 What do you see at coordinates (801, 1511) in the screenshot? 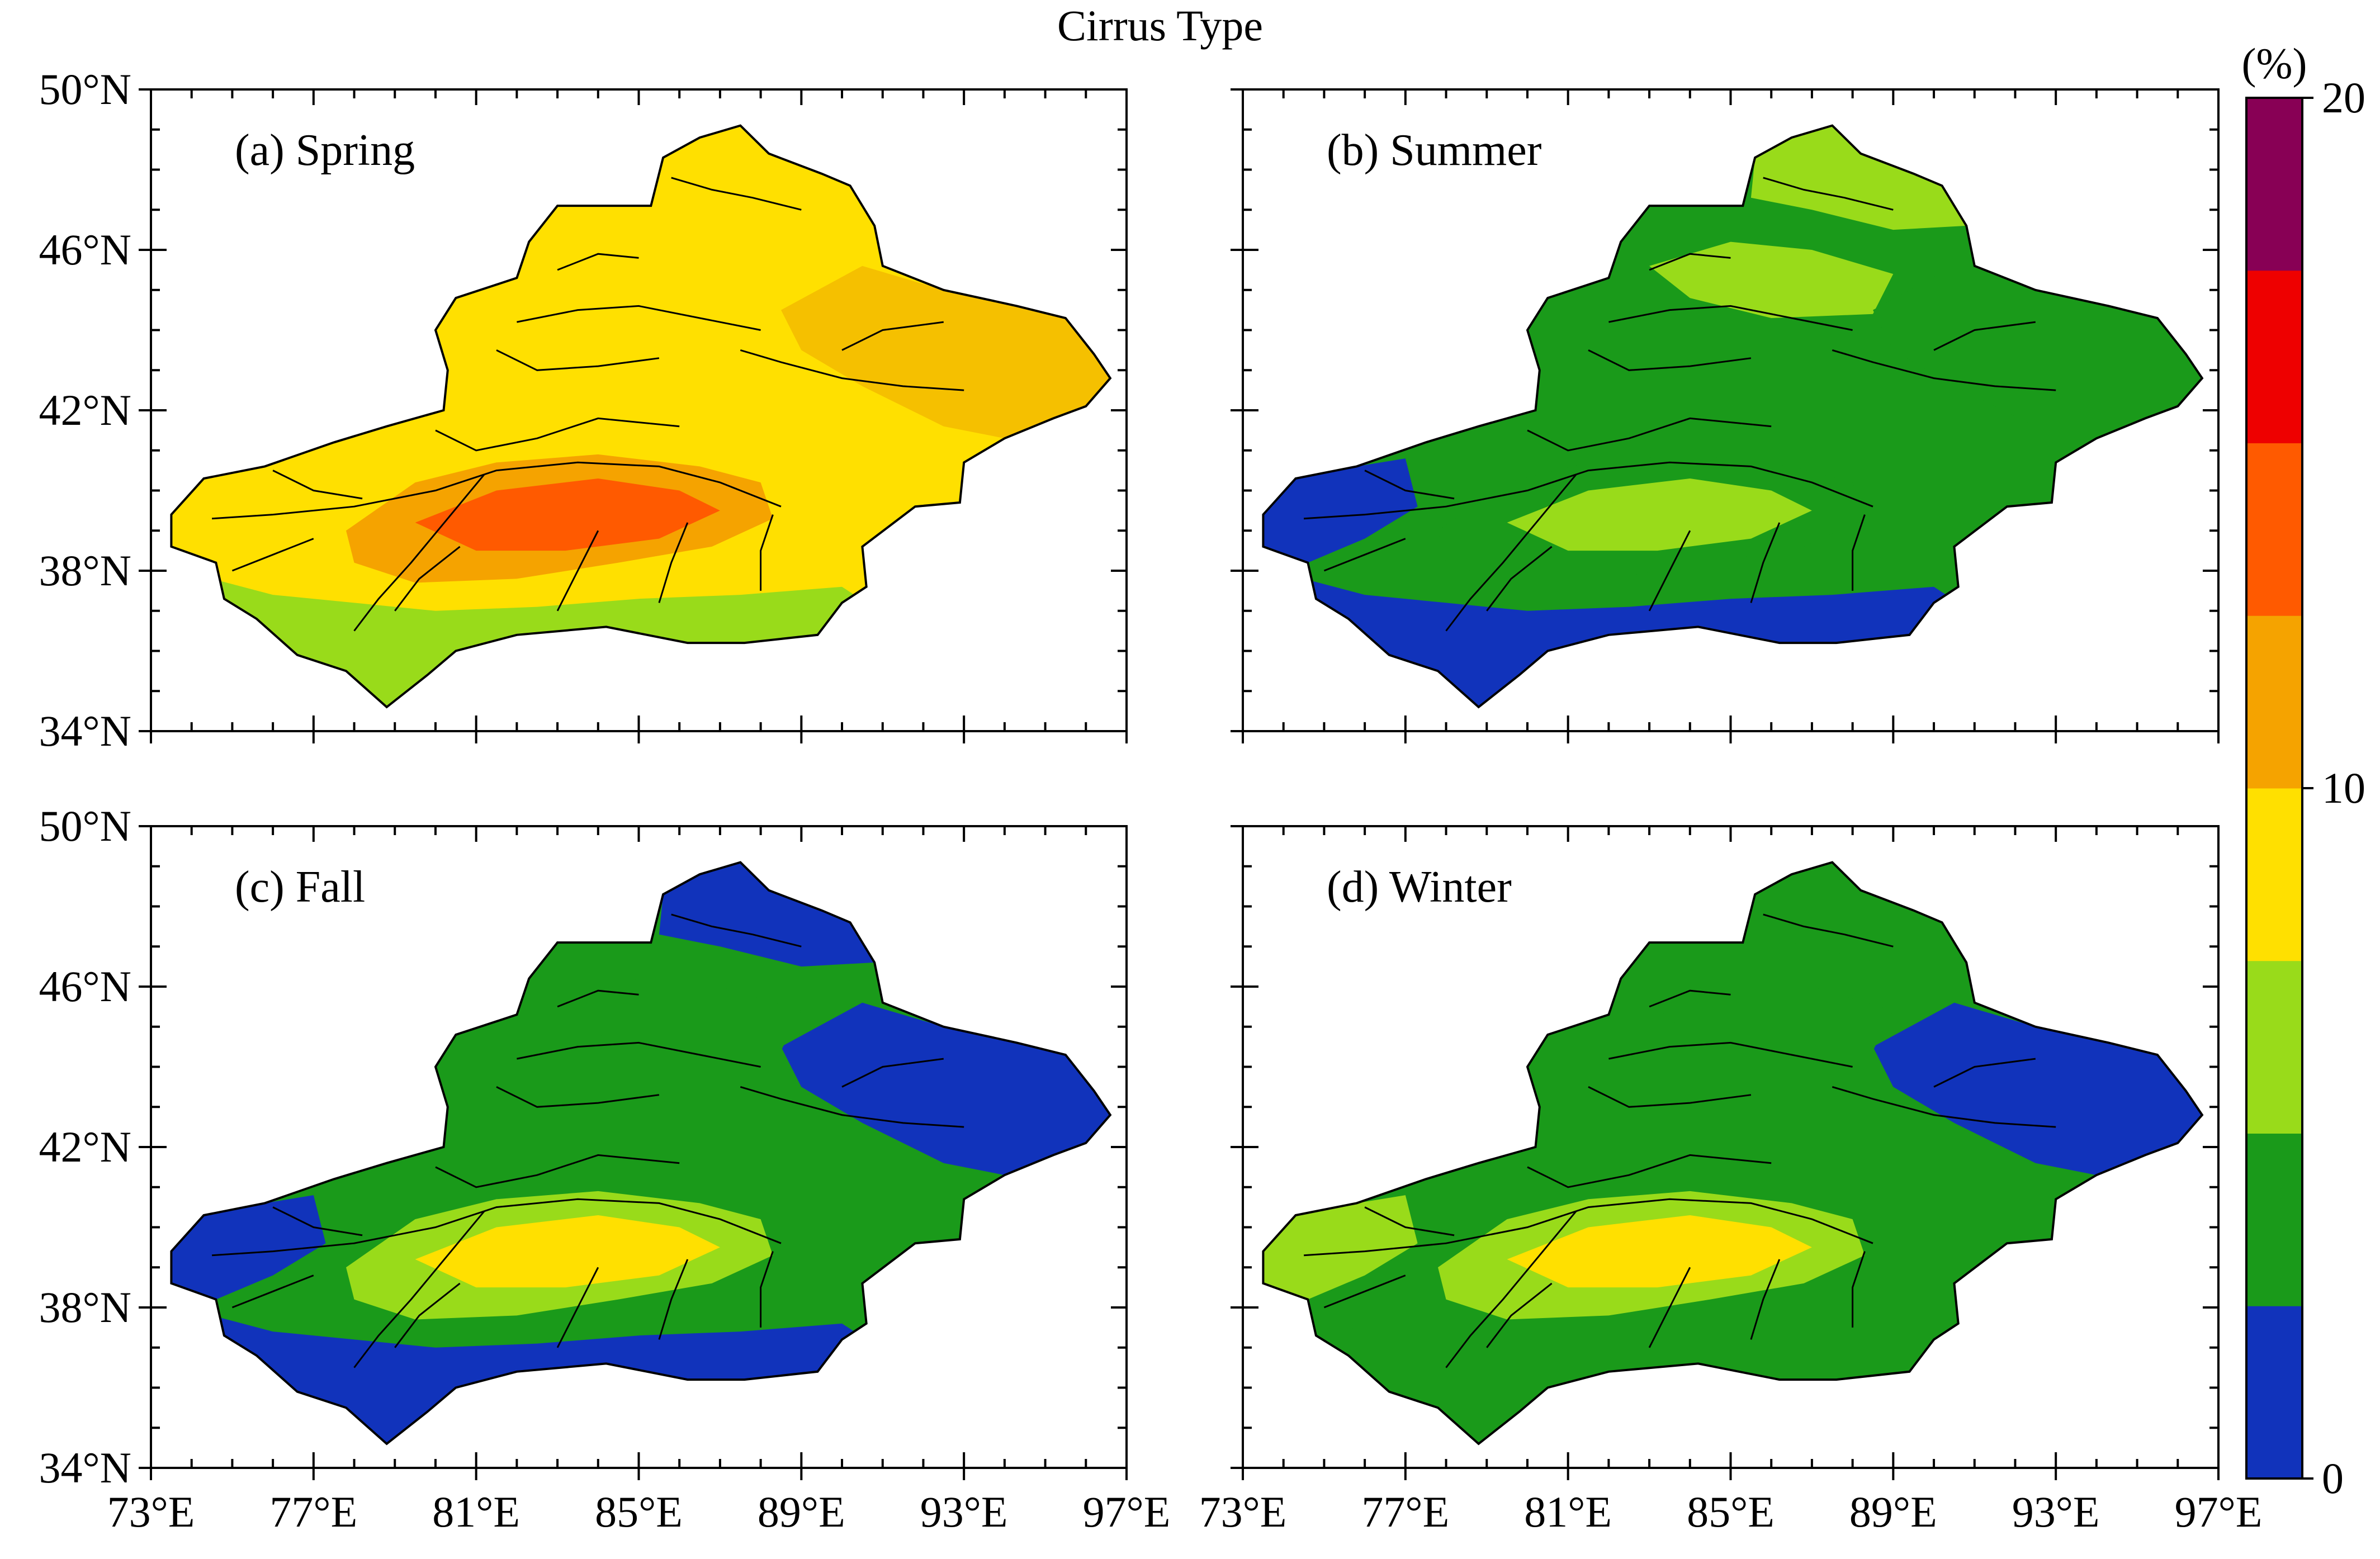
I see `x-tick-label: 89°E` at bounding box center [801, 1511].